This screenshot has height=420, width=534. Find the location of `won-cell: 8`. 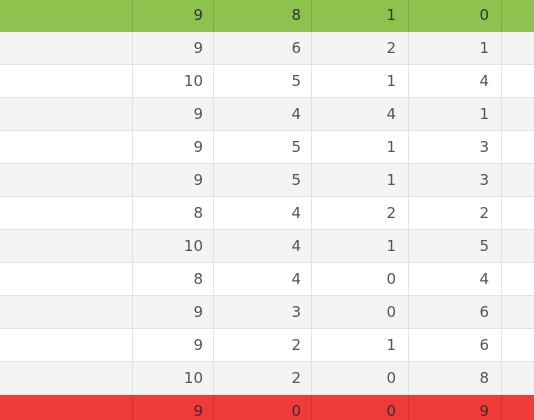

won-cell: 8 is located at coordinates (263, 15).